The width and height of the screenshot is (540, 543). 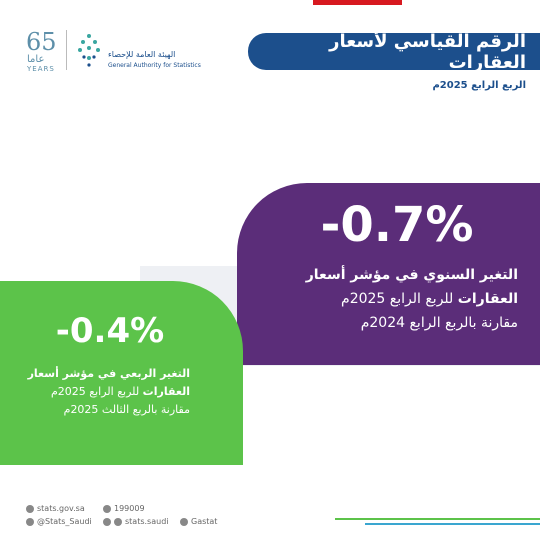 I want to click on card-line: التغير الربعي في مؤشر أسعار, so click(x=108, y=373).